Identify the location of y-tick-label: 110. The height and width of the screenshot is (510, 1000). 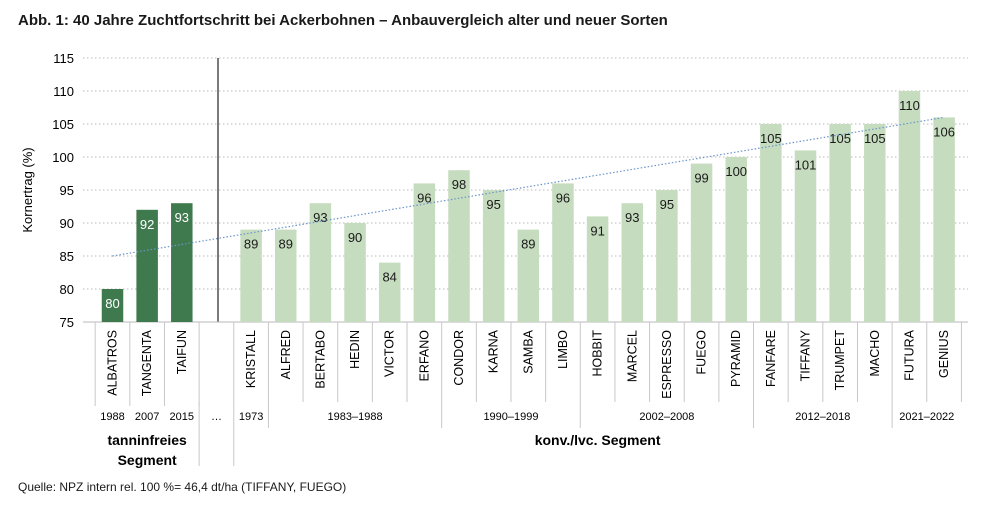
(63, 91).